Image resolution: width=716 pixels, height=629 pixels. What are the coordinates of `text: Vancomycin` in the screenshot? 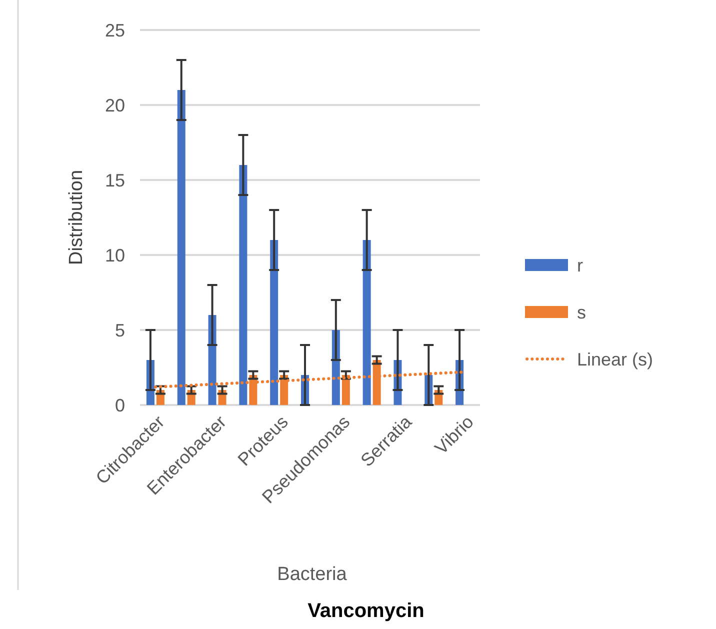 It's located at (366, 611).